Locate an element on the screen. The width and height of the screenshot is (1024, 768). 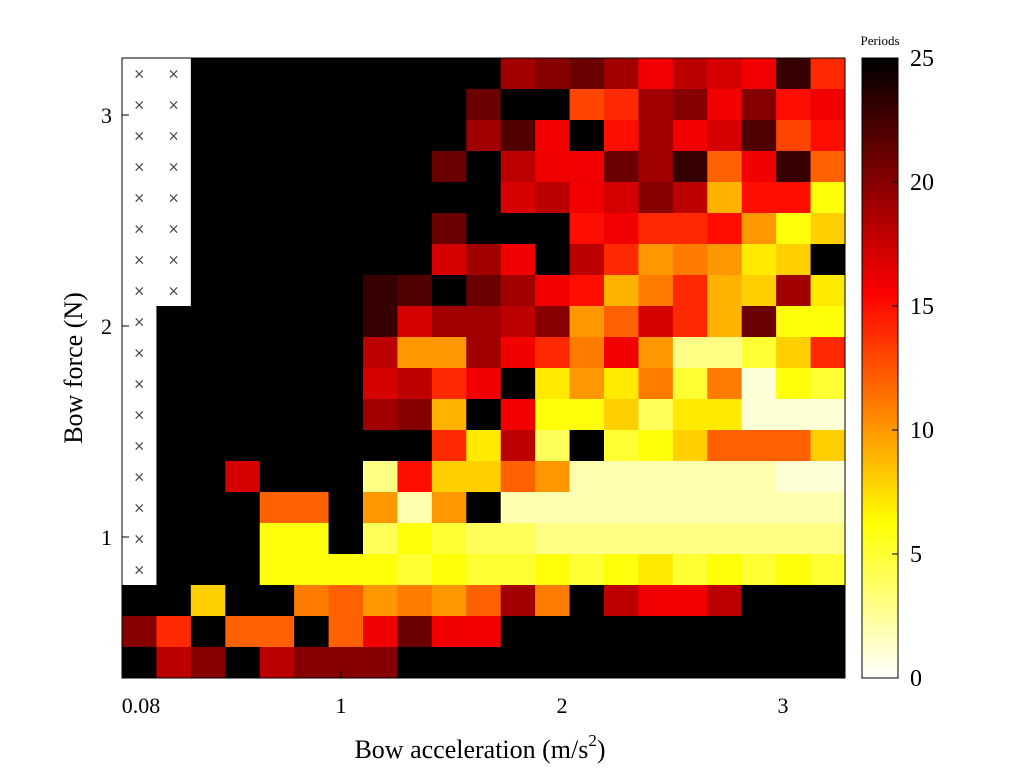
x-axis-label-sup: 2 is located at coordinates (592, 740).